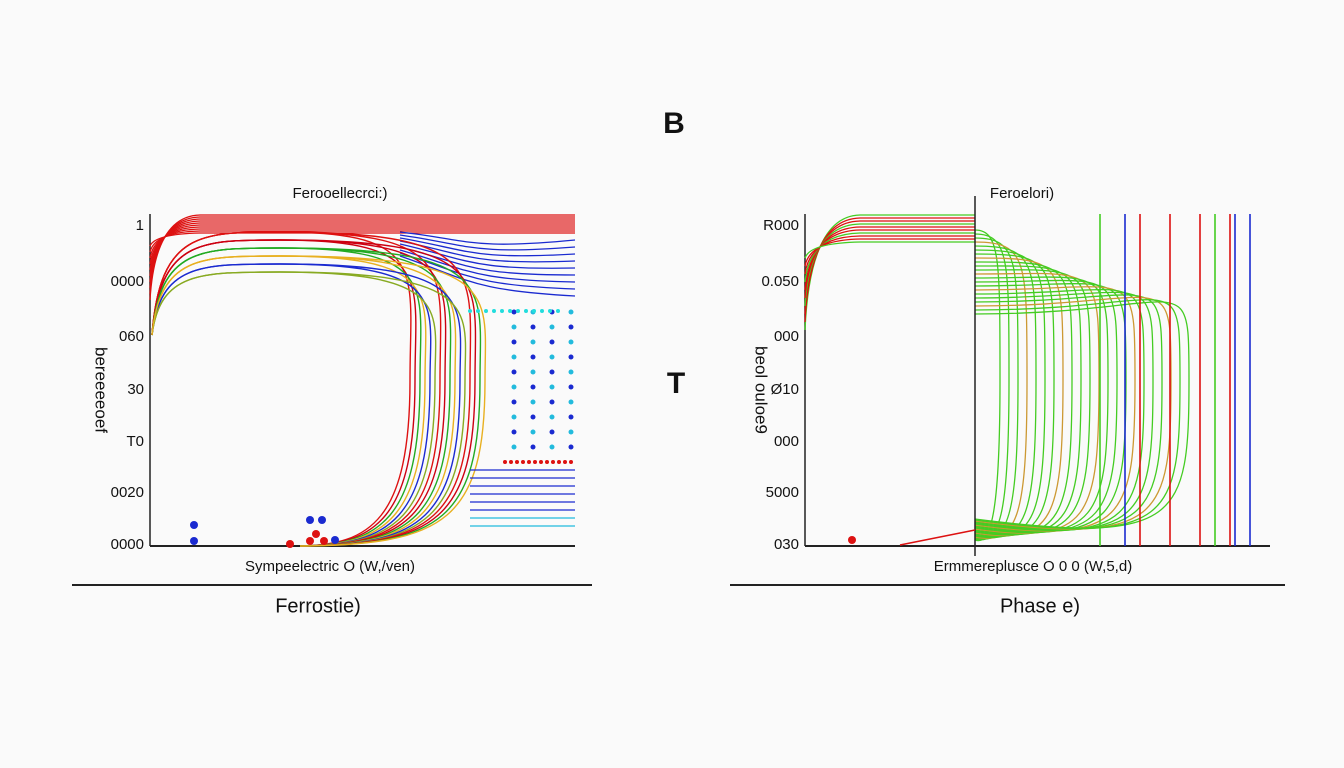 The width and height of the screenshot is (1344, 768). What do you see at coordinates (781, 225) in the screenshot?
I see `y-tick-label: R000` at bounding box center [781, 225].